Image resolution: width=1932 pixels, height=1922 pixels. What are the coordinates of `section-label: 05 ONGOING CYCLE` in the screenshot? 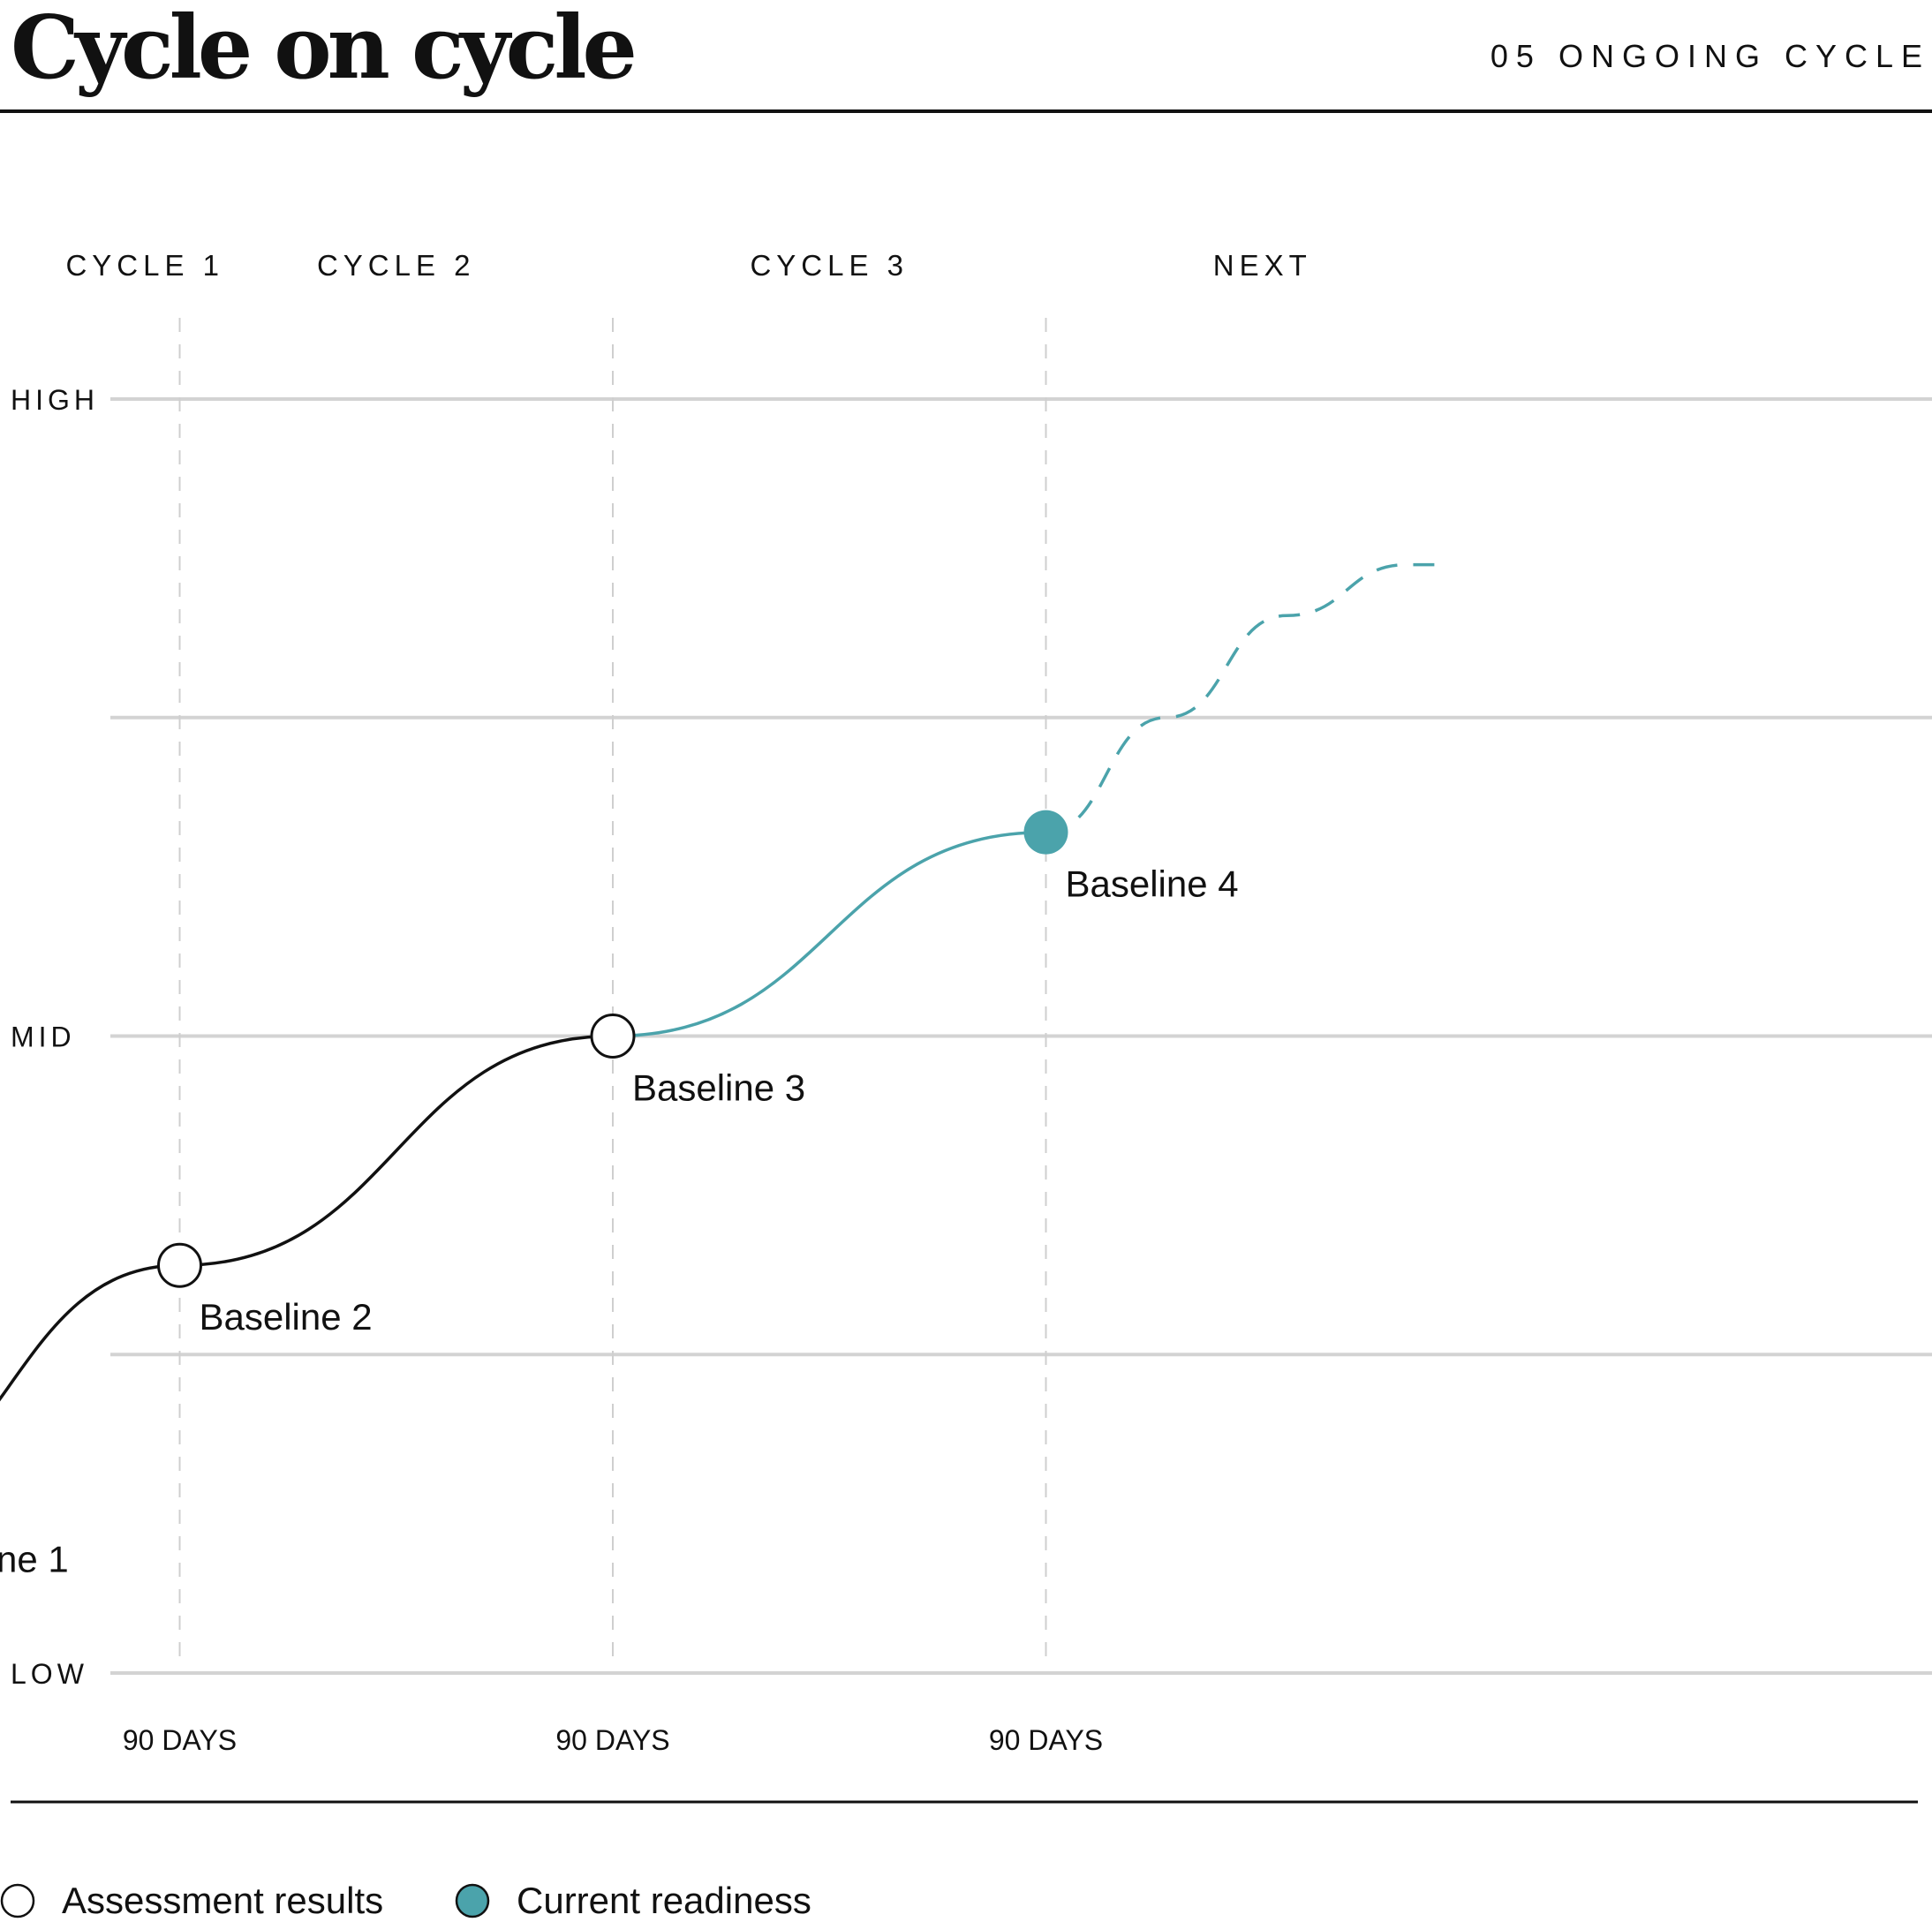 It's located at (1710, 56).